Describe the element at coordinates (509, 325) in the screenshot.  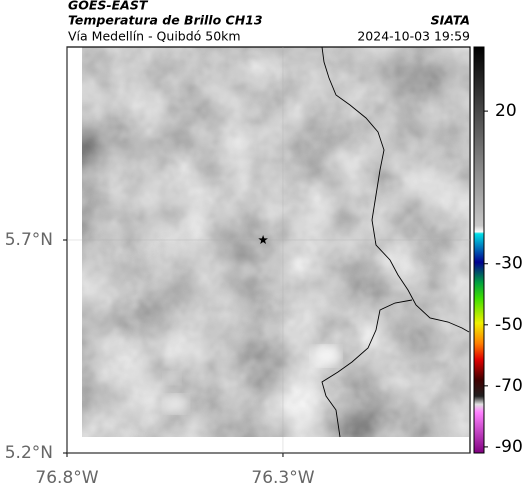
I see `colorbar-tick-label: -50` at that location.